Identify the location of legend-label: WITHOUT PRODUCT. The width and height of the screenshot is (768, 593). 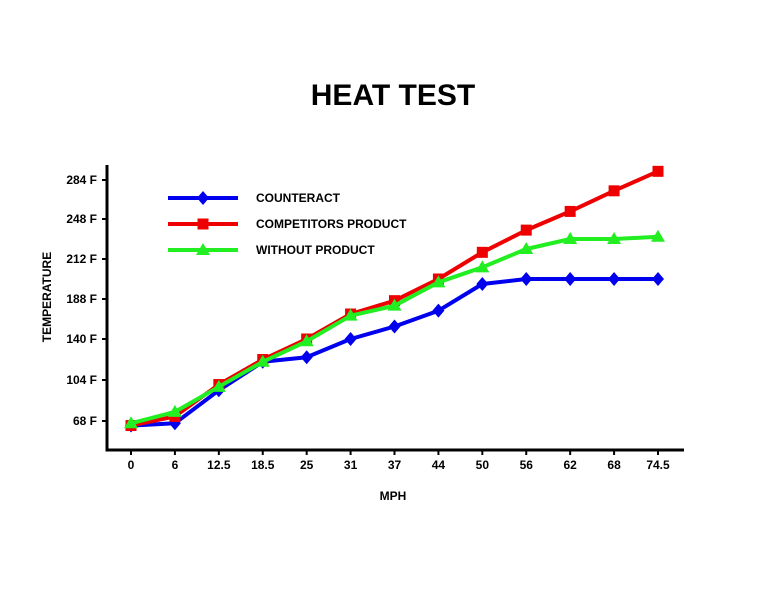
(315, 250).